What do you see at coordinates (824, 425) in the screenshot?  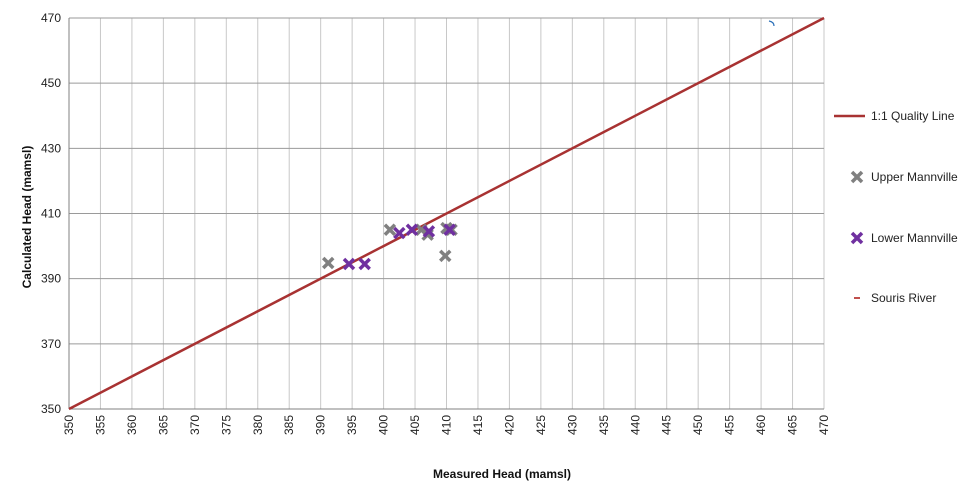 I see `x-tick-label: 470` at bounding box center [824, 425].